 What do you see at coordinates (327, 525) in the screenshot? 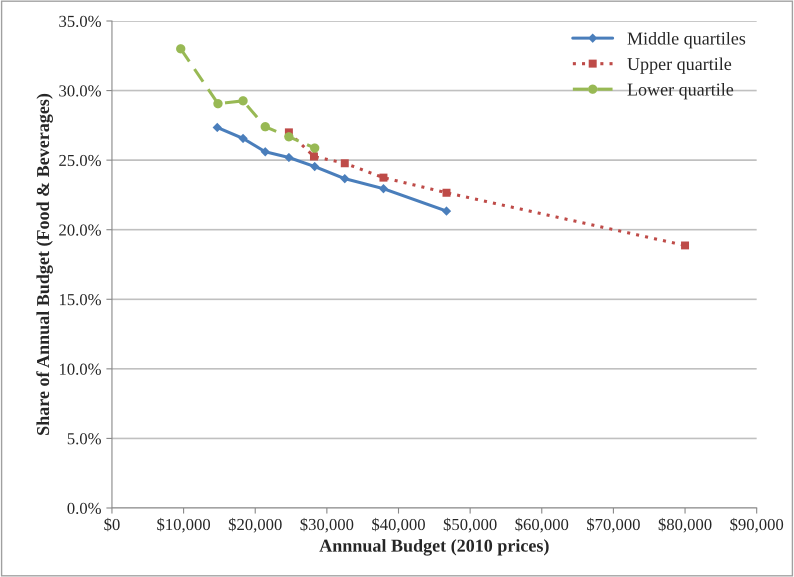
I see `x-tick-label: $30,000` at bounding box center [327, 525].